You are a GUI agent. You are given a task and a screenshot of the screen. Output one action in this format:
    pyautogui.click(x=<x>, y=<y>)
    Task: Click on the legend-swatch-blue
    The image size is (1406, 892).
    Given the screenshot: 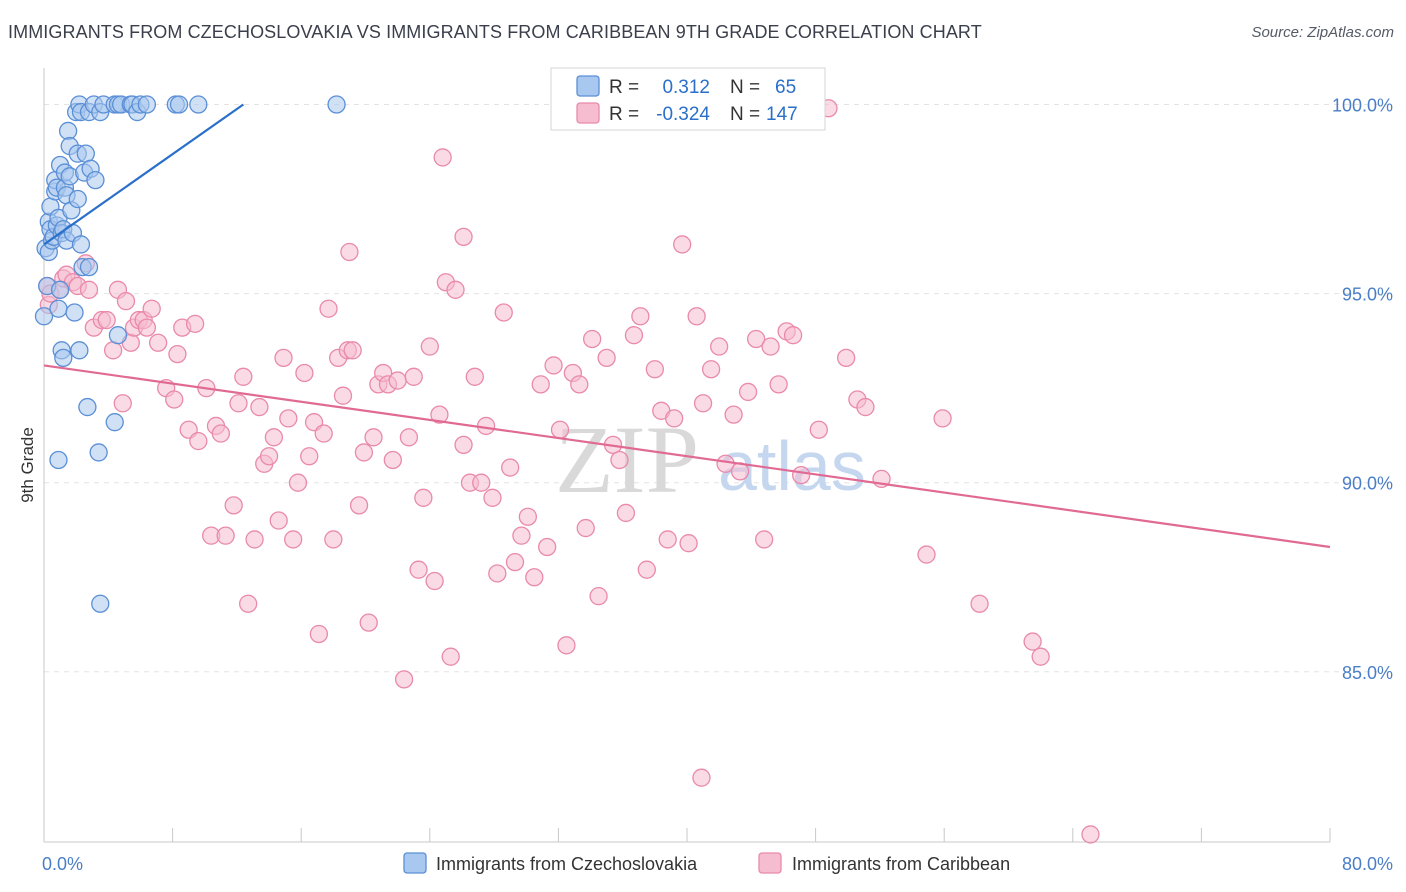 What is the action you would take?
    pyautogui.click(x=588, y=86)
    